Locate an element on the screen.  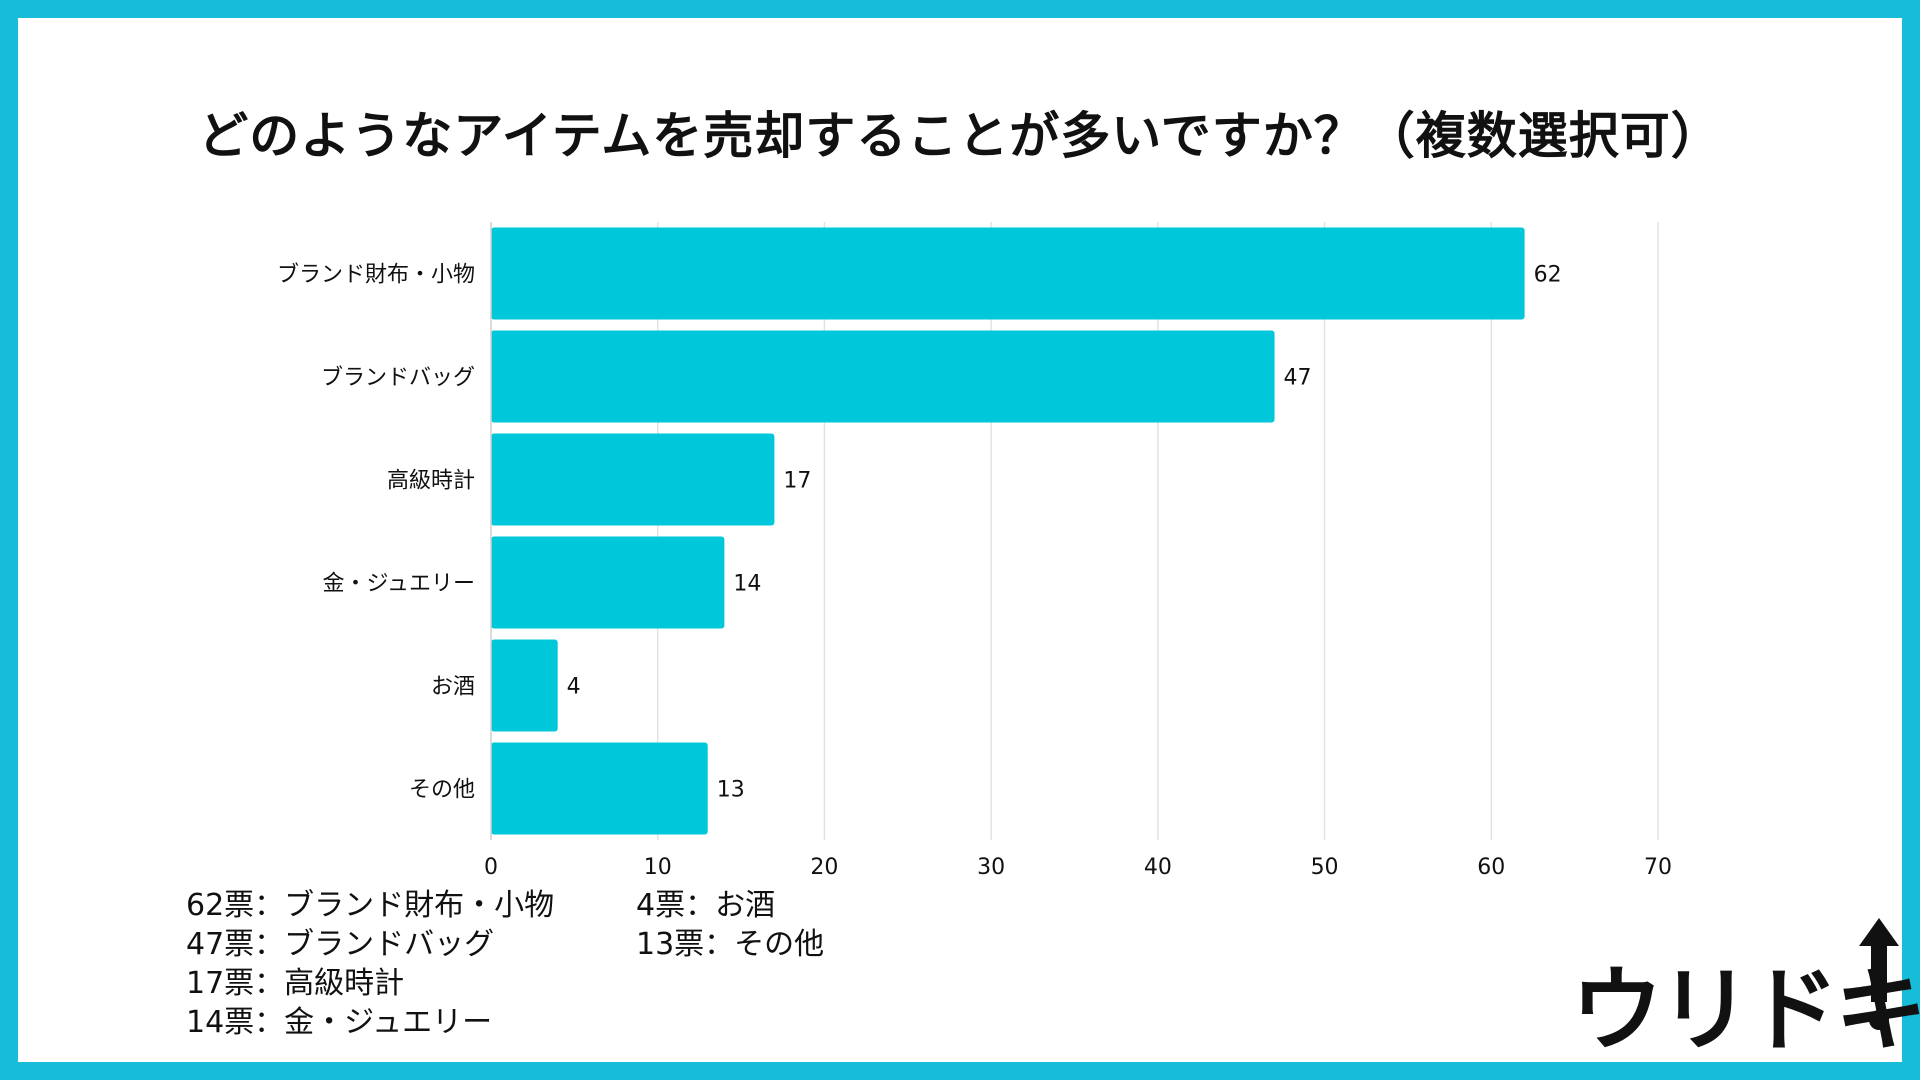
legend-column-2: 4票：お酒 13票：その他 is located at coordinates (730, 925).